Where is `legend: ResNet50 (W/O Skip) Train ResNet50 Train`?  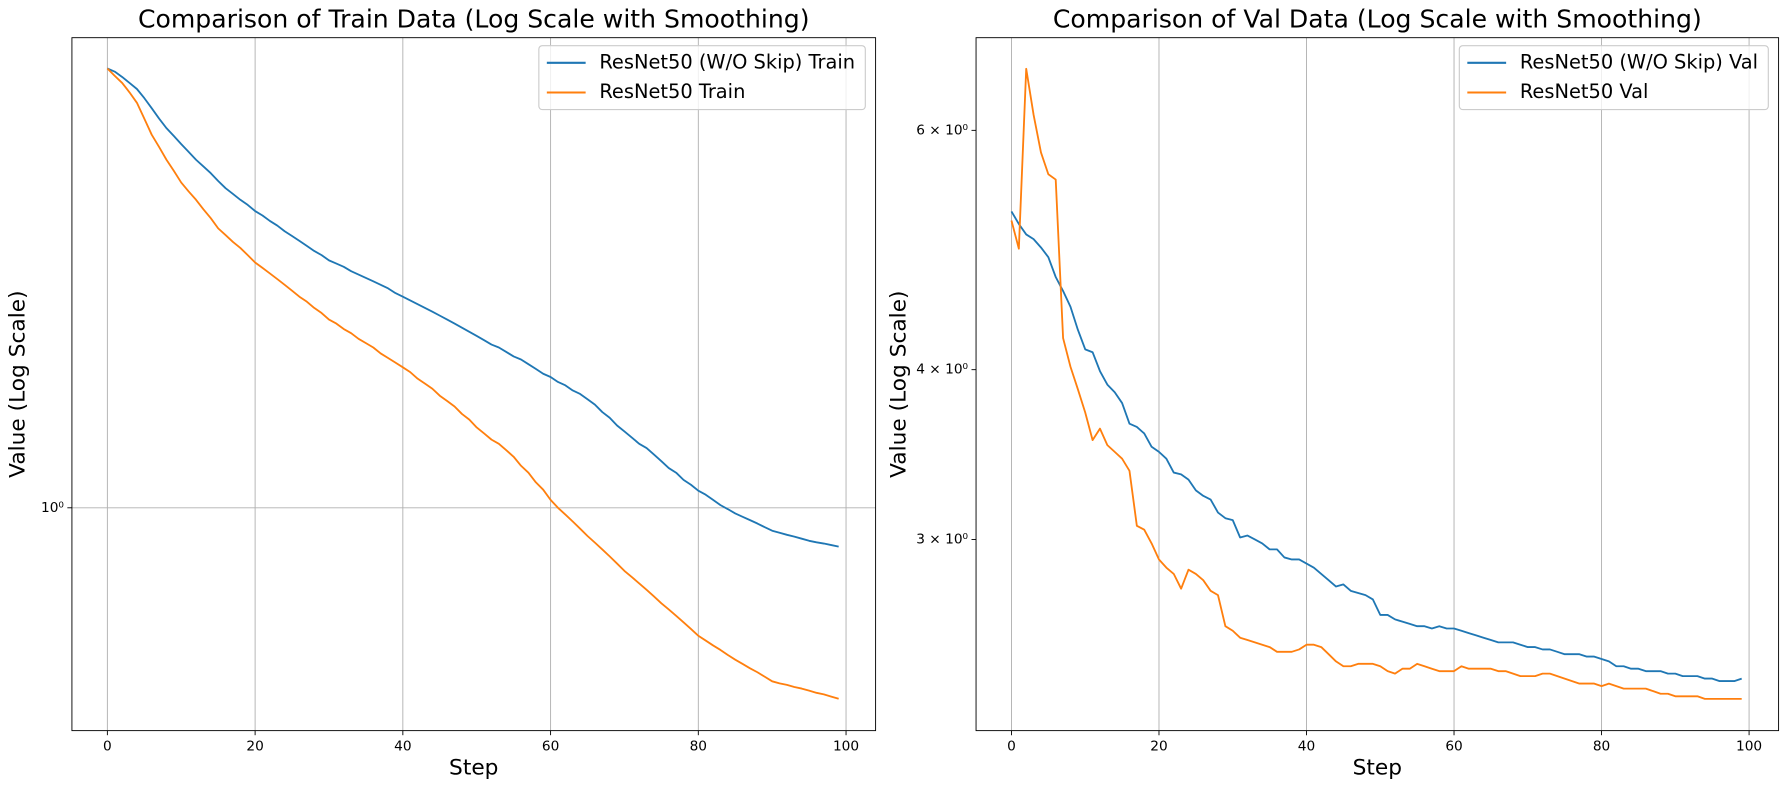
legend: ResNet50 (W/O Skip) Train ResNet50 Train is located at coordinates (702, 78).